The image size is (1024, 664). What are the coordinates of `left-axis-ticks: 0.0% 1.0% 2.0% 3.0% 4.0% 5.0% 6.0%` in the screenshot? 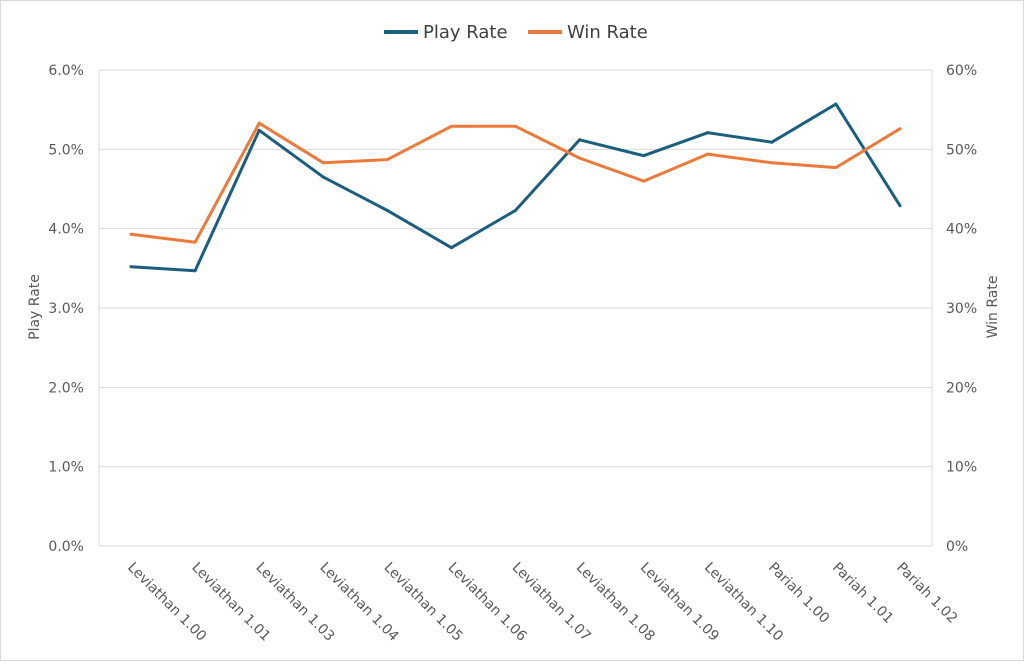 It's located at (66, 309).